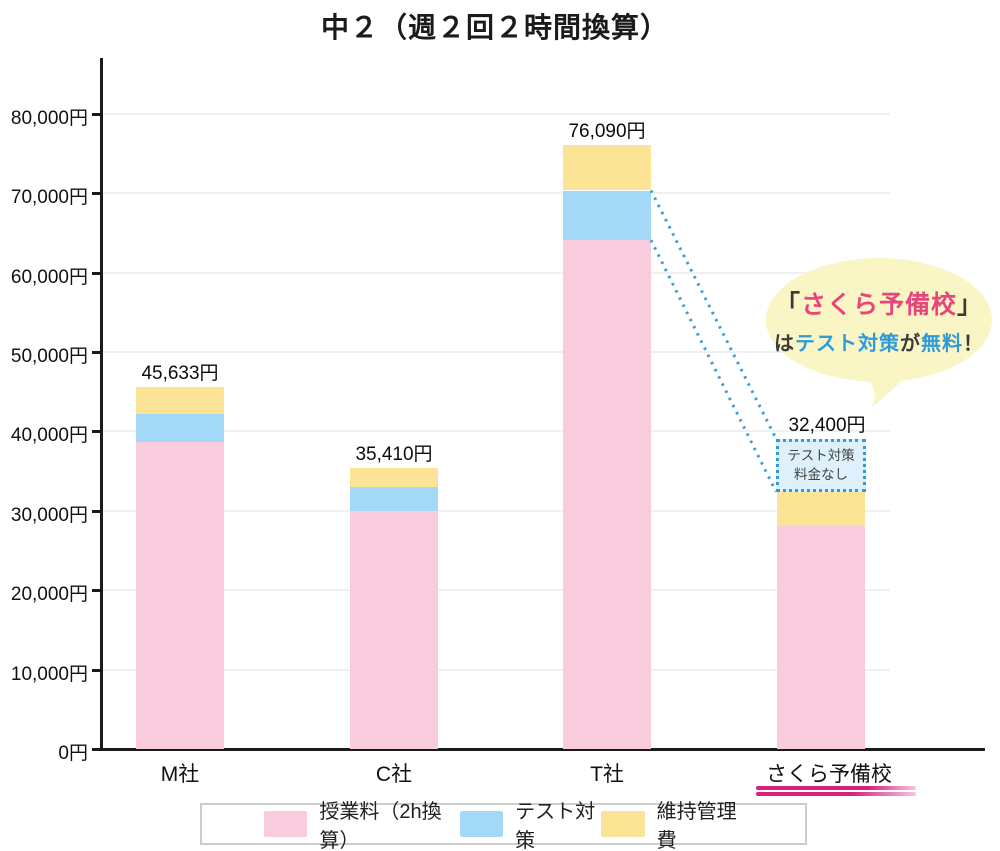  What do you see at coordinates (607, 774) in the screenshot?
I see `x-axis-label-2: T社` at bounding box center [607, 774].